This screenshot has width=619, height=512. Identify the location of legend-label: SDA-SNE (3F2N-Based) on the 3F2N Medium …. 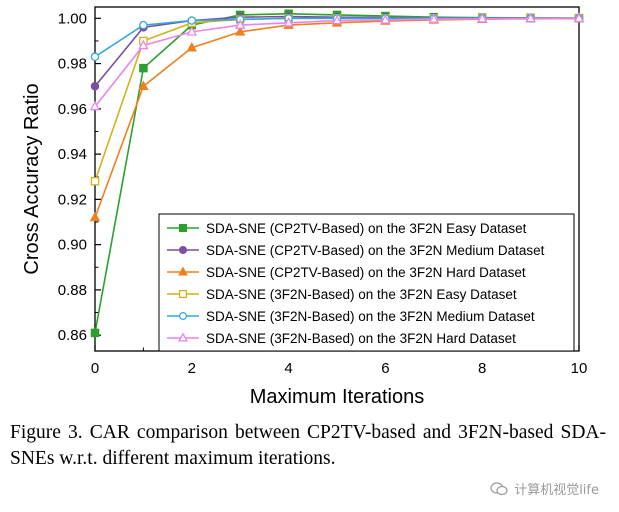
(370, 316).